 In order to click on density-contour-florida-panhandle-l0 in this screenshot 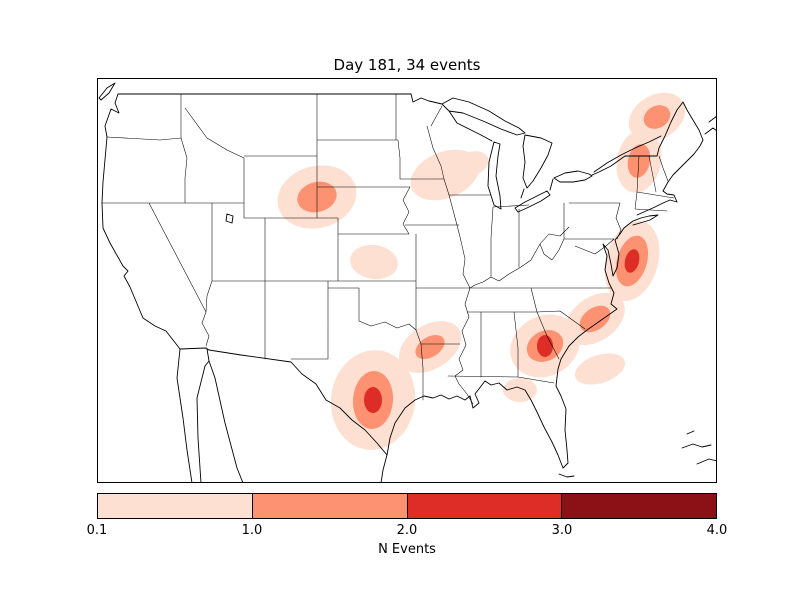, I will do `click(600, 369)`.